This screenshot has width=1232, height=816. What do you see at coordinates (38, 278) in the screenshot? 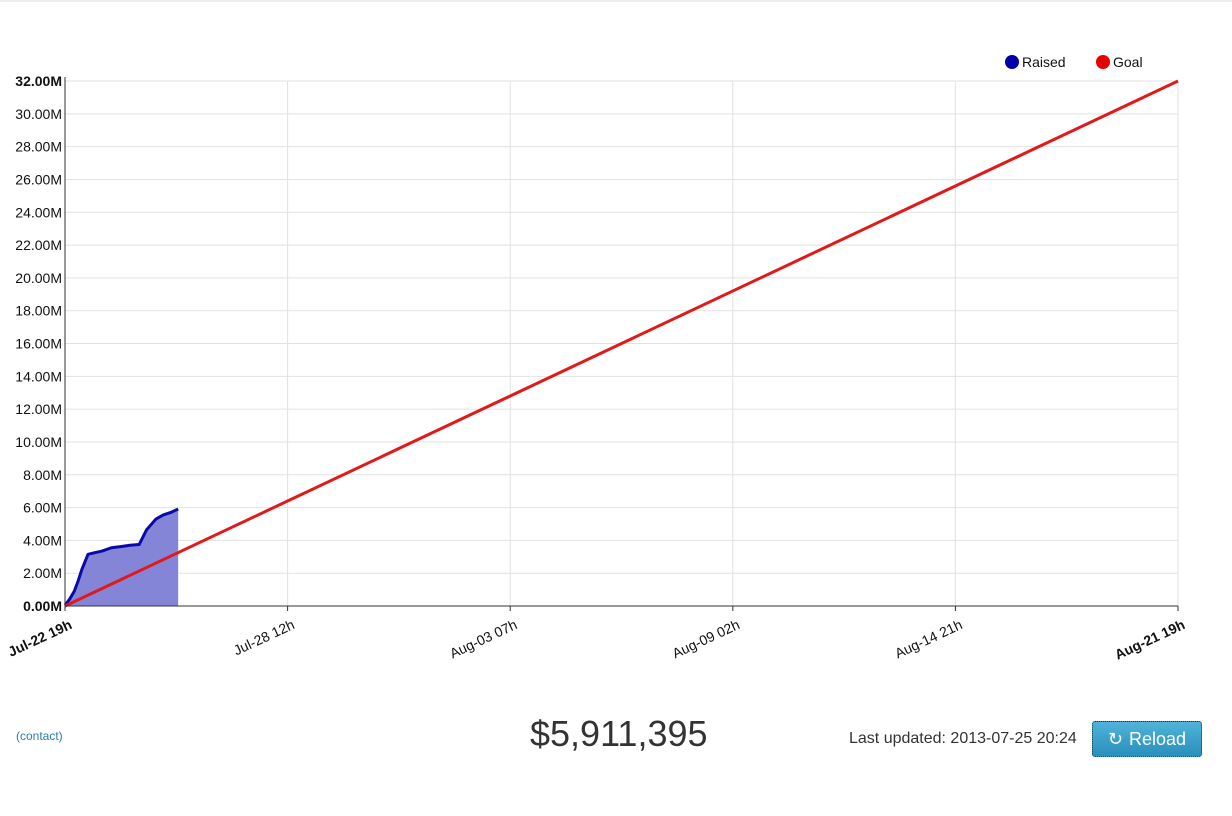
I see `y-tick-label: 20.00M` at bounding box center [38, 278].